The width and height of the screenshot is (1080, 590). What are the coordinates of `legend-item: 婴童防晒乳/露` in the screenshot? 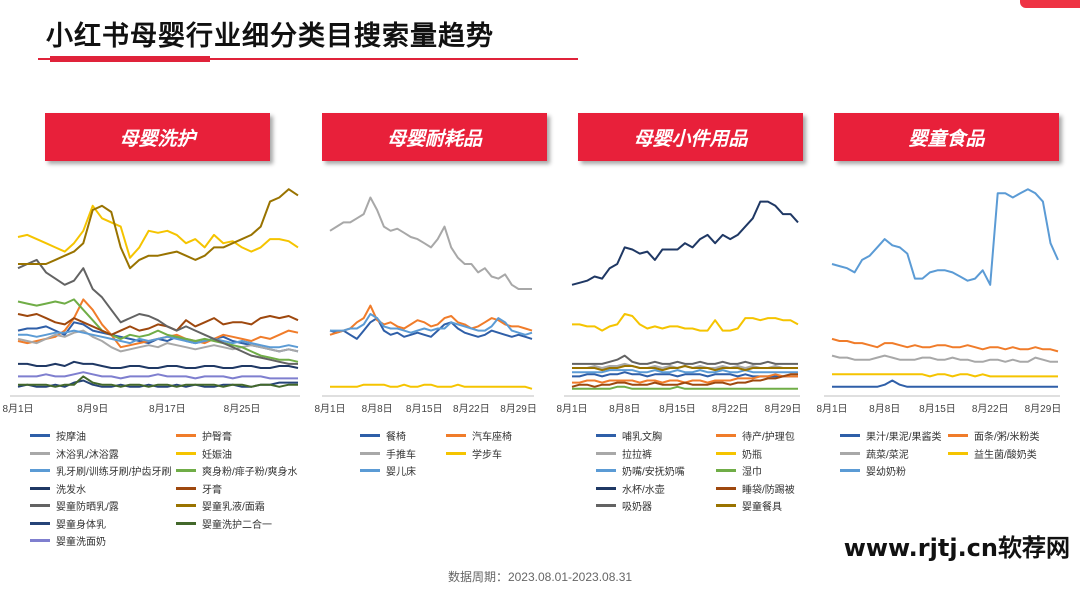 It's located at (74, 505).